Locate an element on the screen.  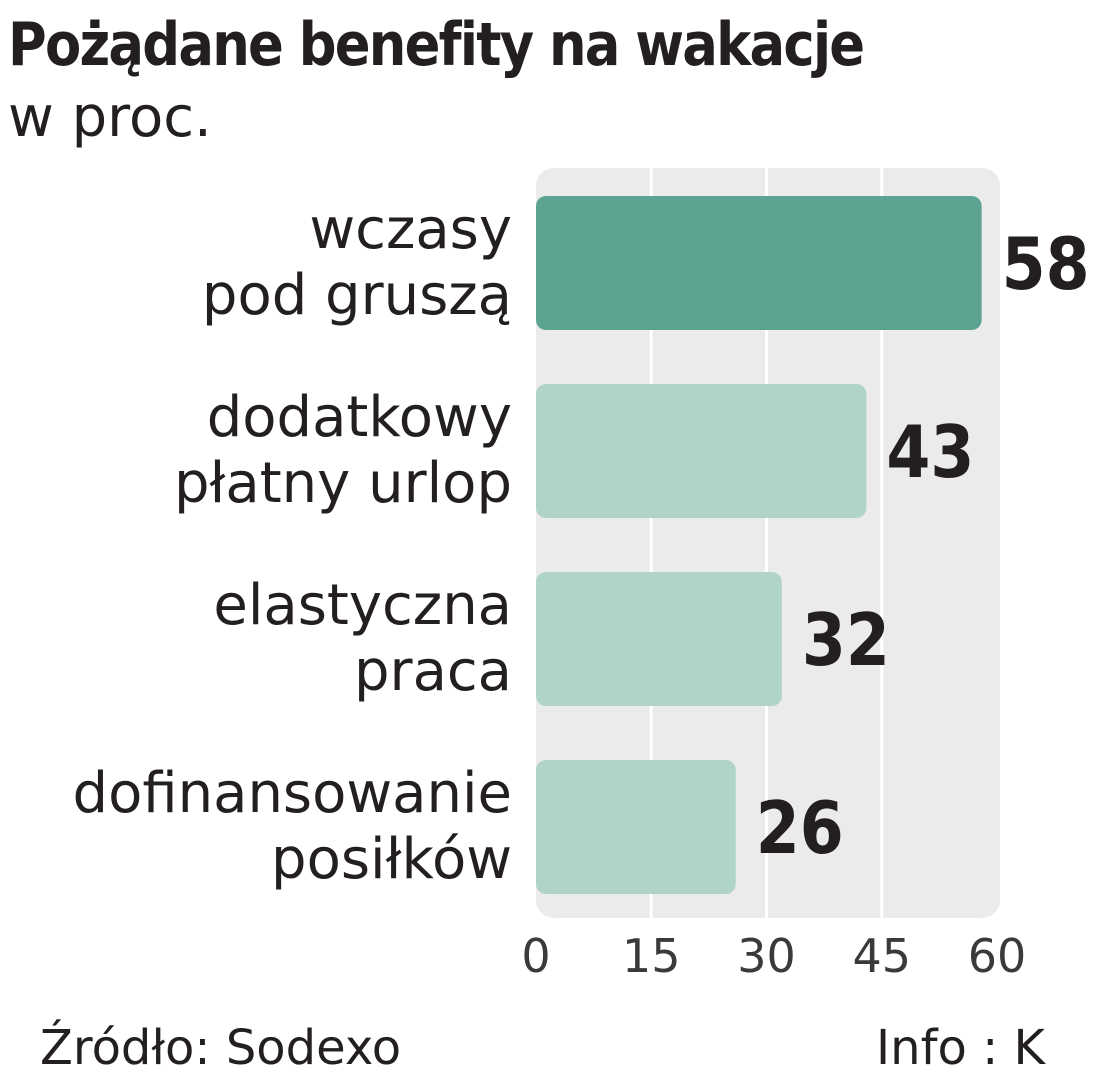
value-label-2: 32 is located at coordinates (846, 640).